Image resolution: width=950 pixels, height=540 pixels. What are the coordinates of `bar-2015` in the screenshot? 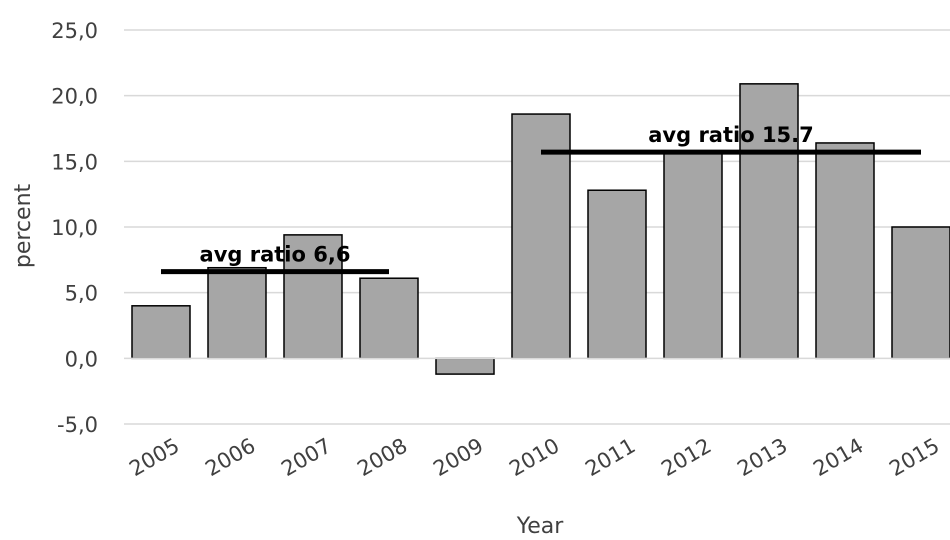 It's located at (920, 293).